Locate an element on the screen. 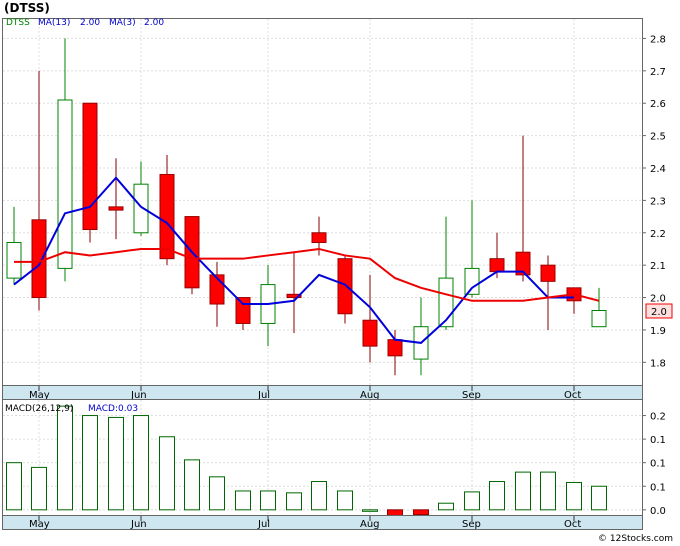  price-tick-label: 2.2 is located at coordinates (658, 234).